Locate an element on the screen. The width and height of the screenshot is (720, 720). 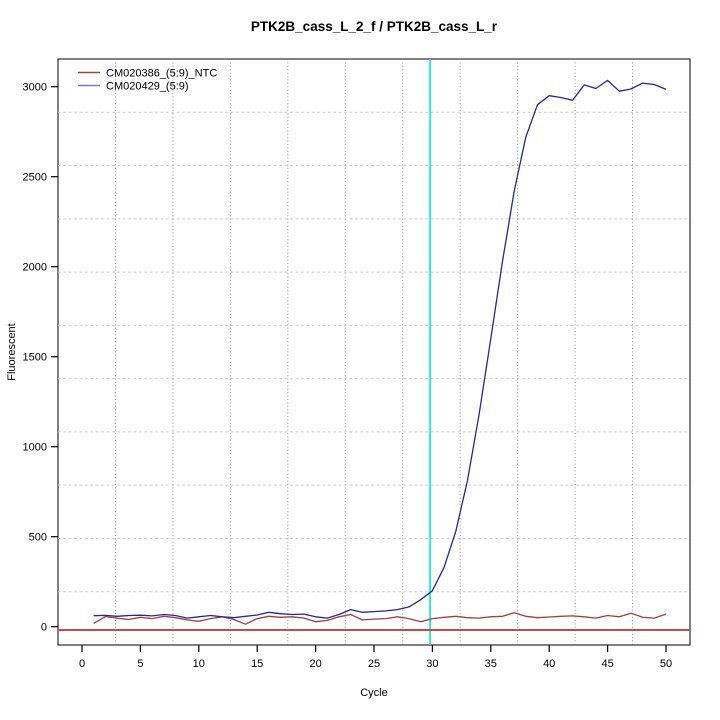
x-axis-title: Cycle is located at coordinates (374, 693).